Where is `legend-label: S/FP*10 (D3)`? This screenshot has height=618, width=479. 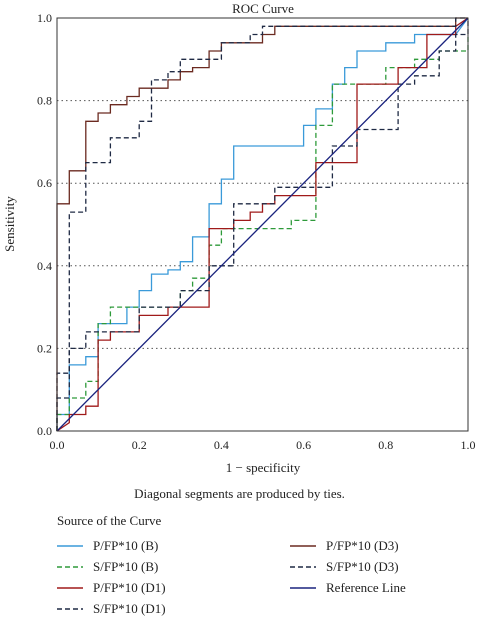 legend-label: S/FP*10 (D3) is located at coordinates (362, 566).